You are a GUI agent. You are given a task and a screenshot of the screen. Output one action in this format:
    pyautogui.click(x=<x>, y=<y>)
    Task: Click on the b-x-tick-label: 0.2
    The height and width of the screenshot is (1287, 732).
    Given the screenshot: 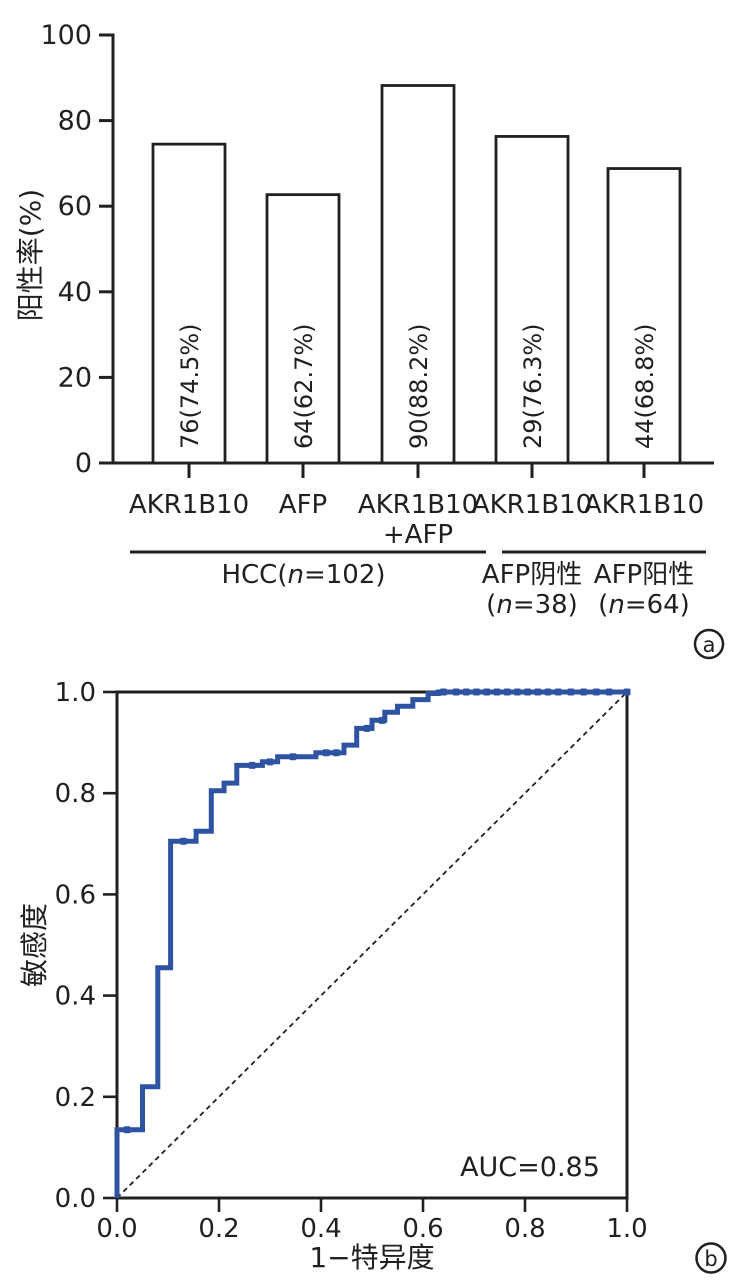 What is the action you would take?
    pyautogui.click(x=218, y=1229)
    